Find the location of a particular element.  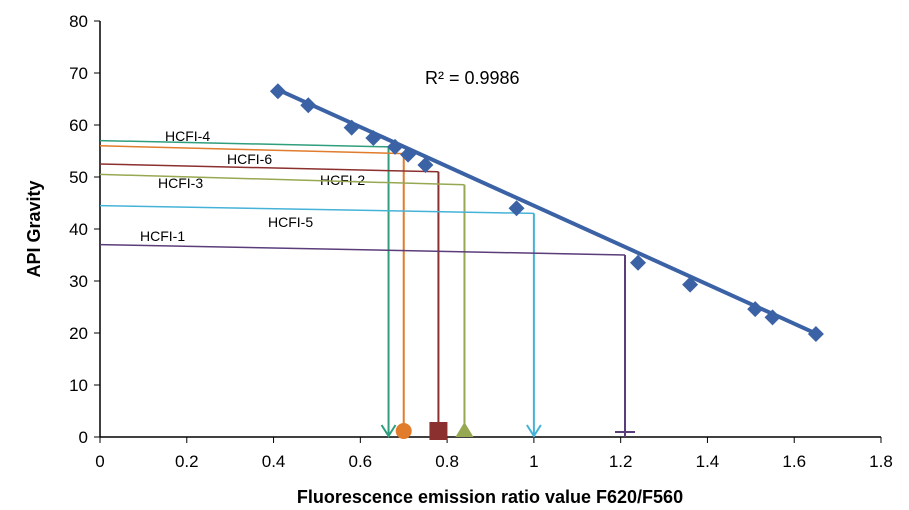

x-tick-label: 1.2 is located at coordinates (621, 461).